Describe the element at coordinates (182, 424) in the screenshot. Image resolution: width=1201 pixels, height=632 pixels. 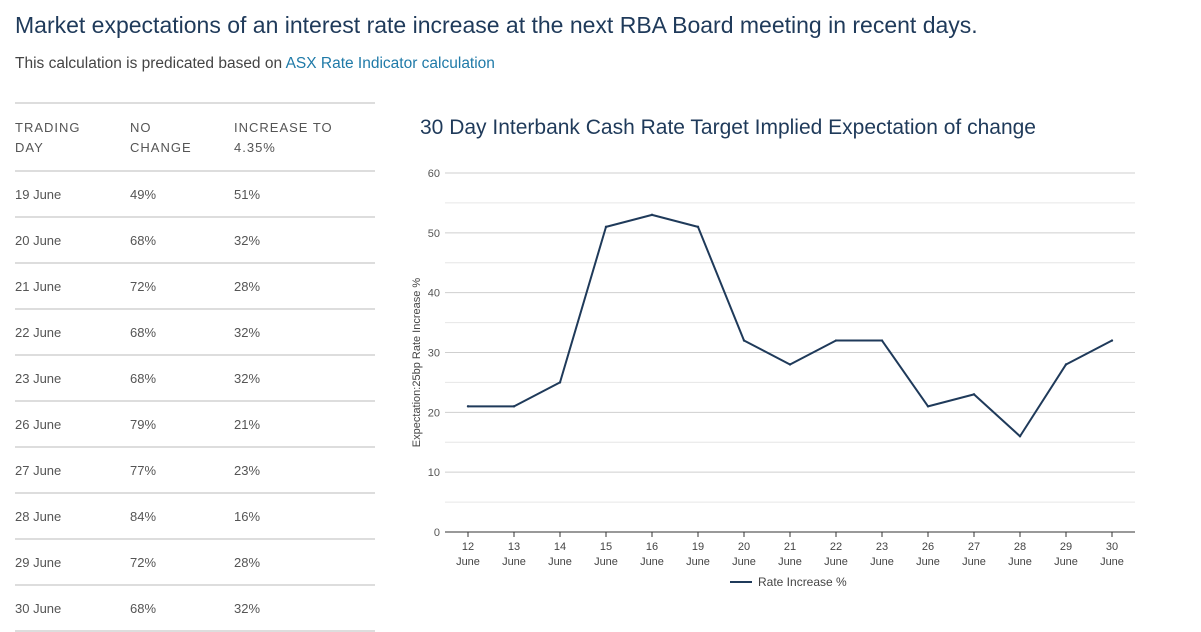
I see `cell-no-change: 79%` at that location.